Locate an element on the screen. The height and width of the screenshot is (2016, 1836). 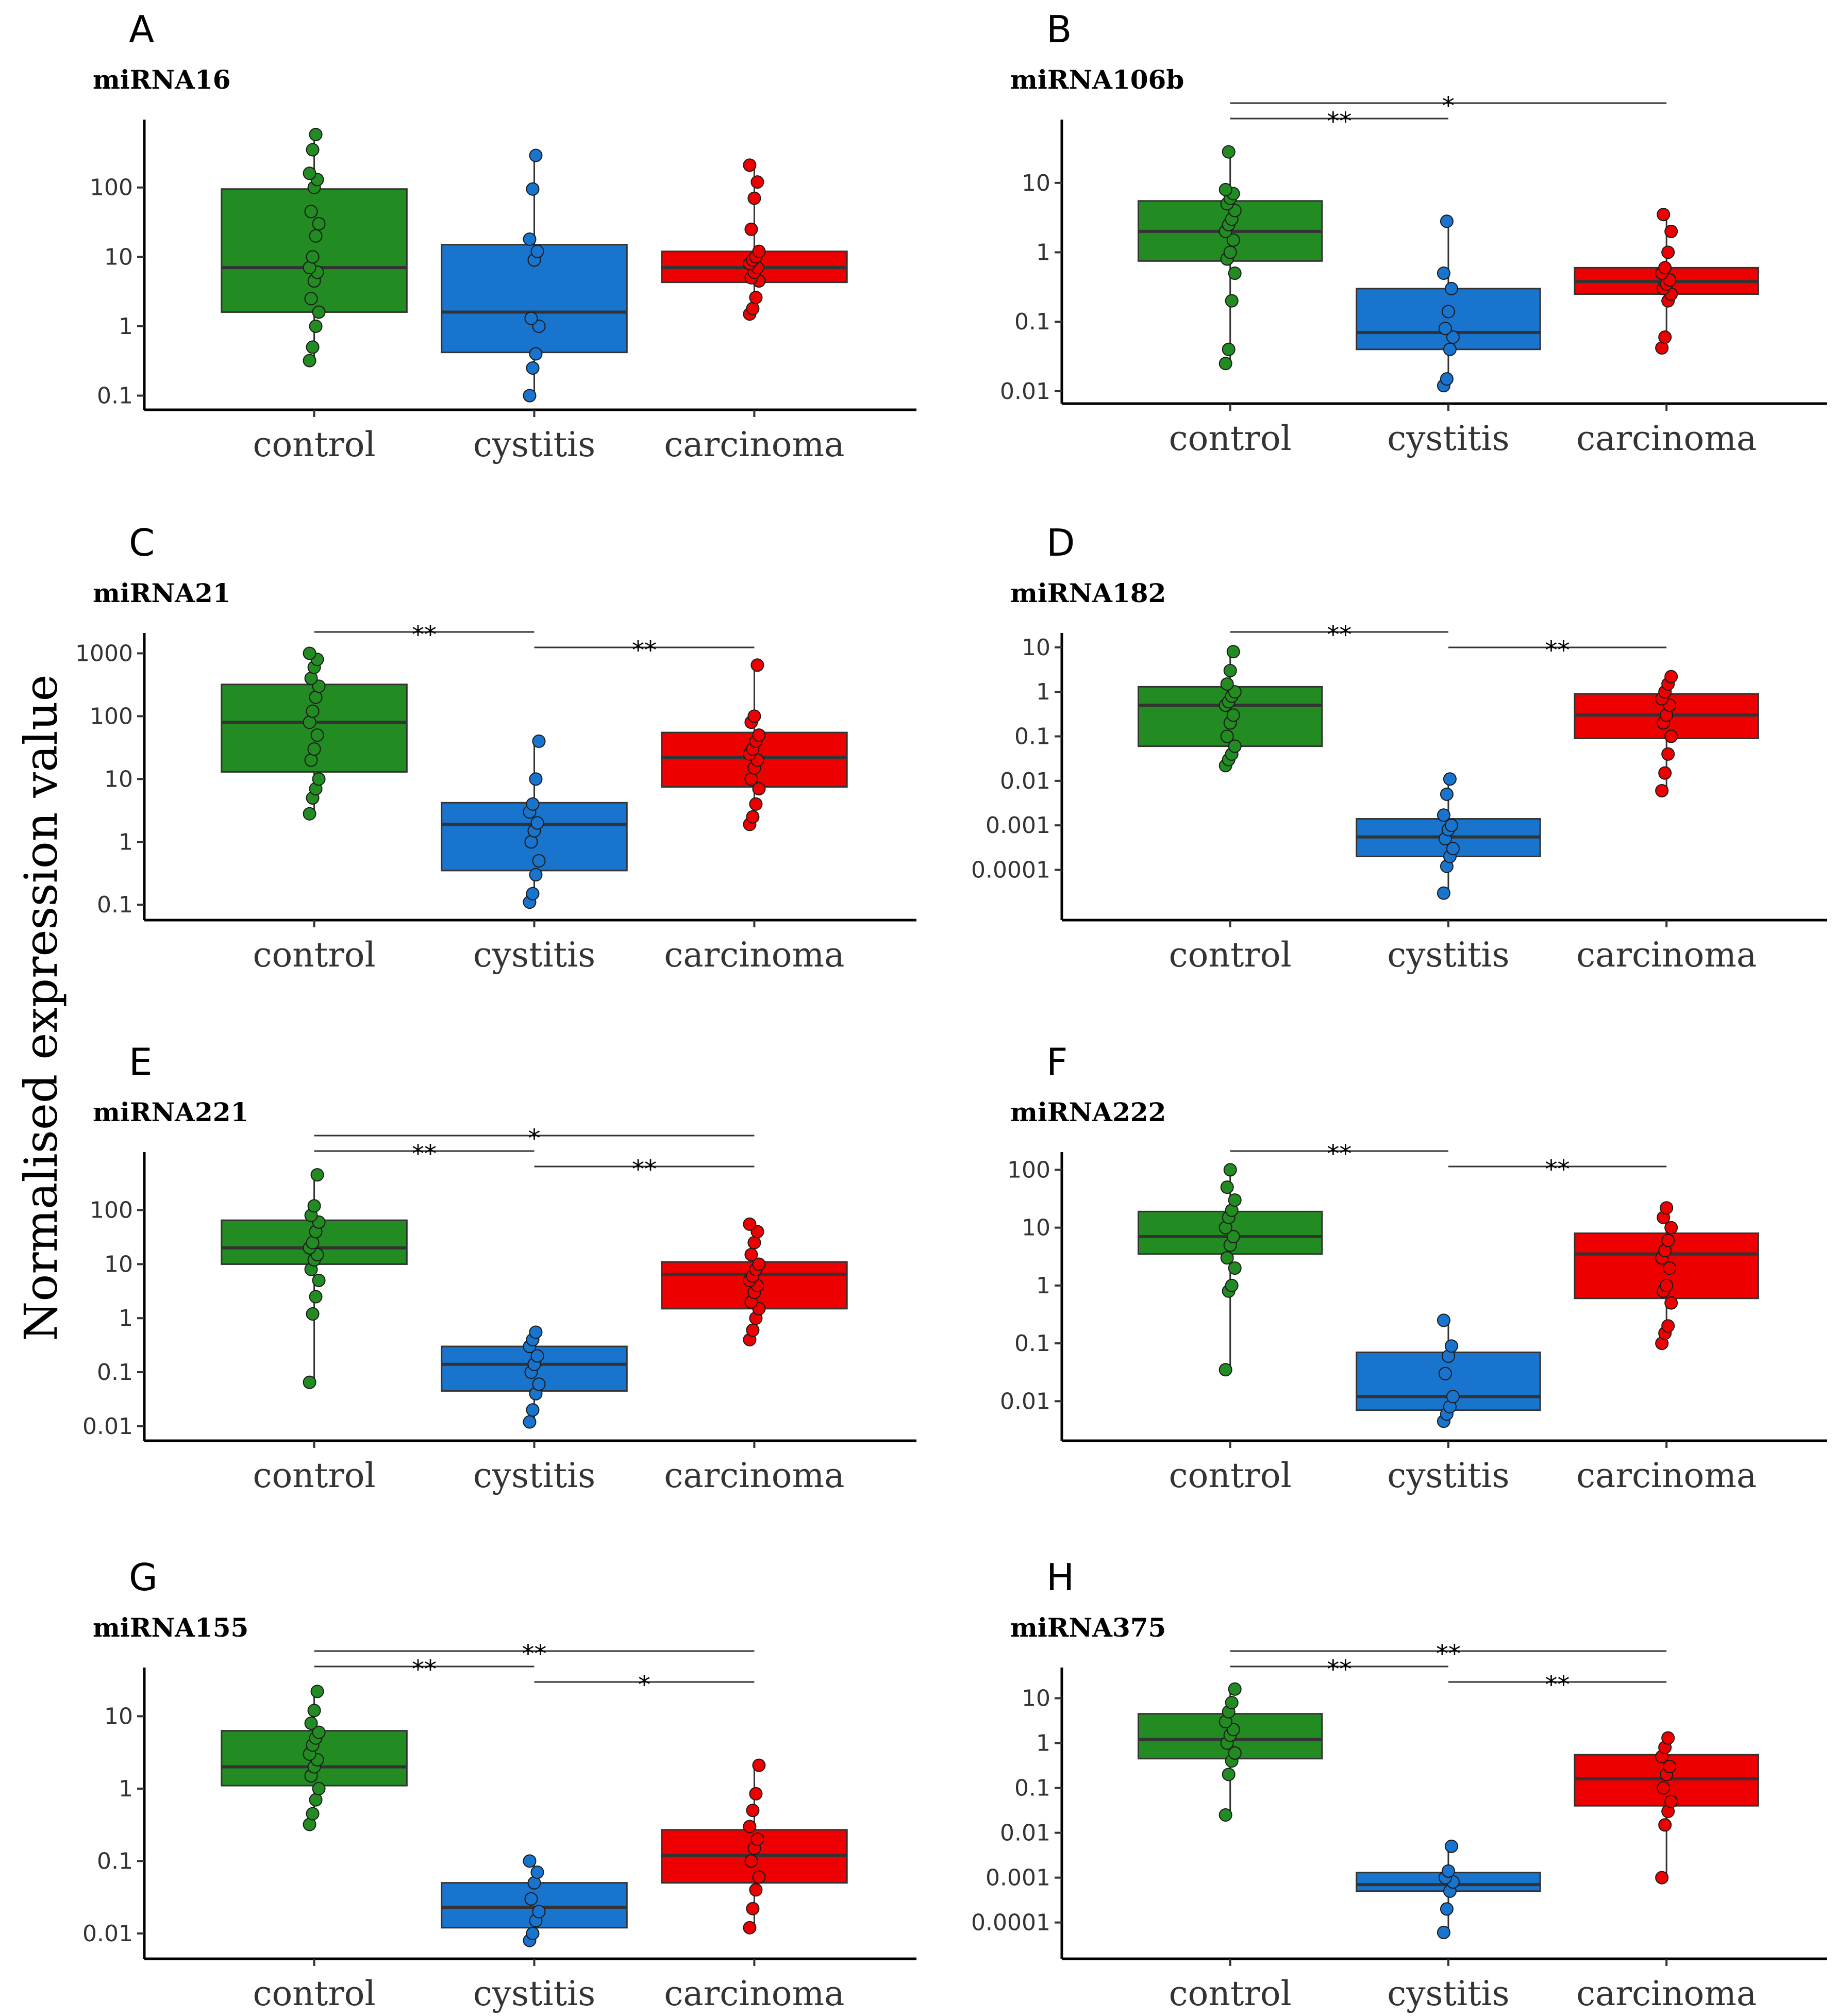
significance-label: * is located at coordinates (534, 1138).